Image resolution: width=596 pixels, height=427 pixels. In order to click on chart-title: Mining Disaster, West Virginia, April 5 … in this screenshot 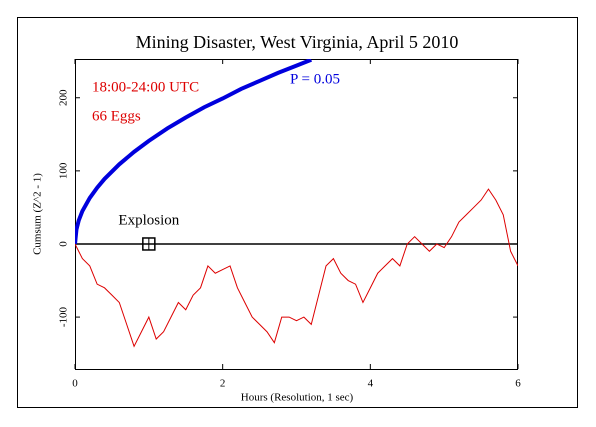, I will do `click(297, 42)`.